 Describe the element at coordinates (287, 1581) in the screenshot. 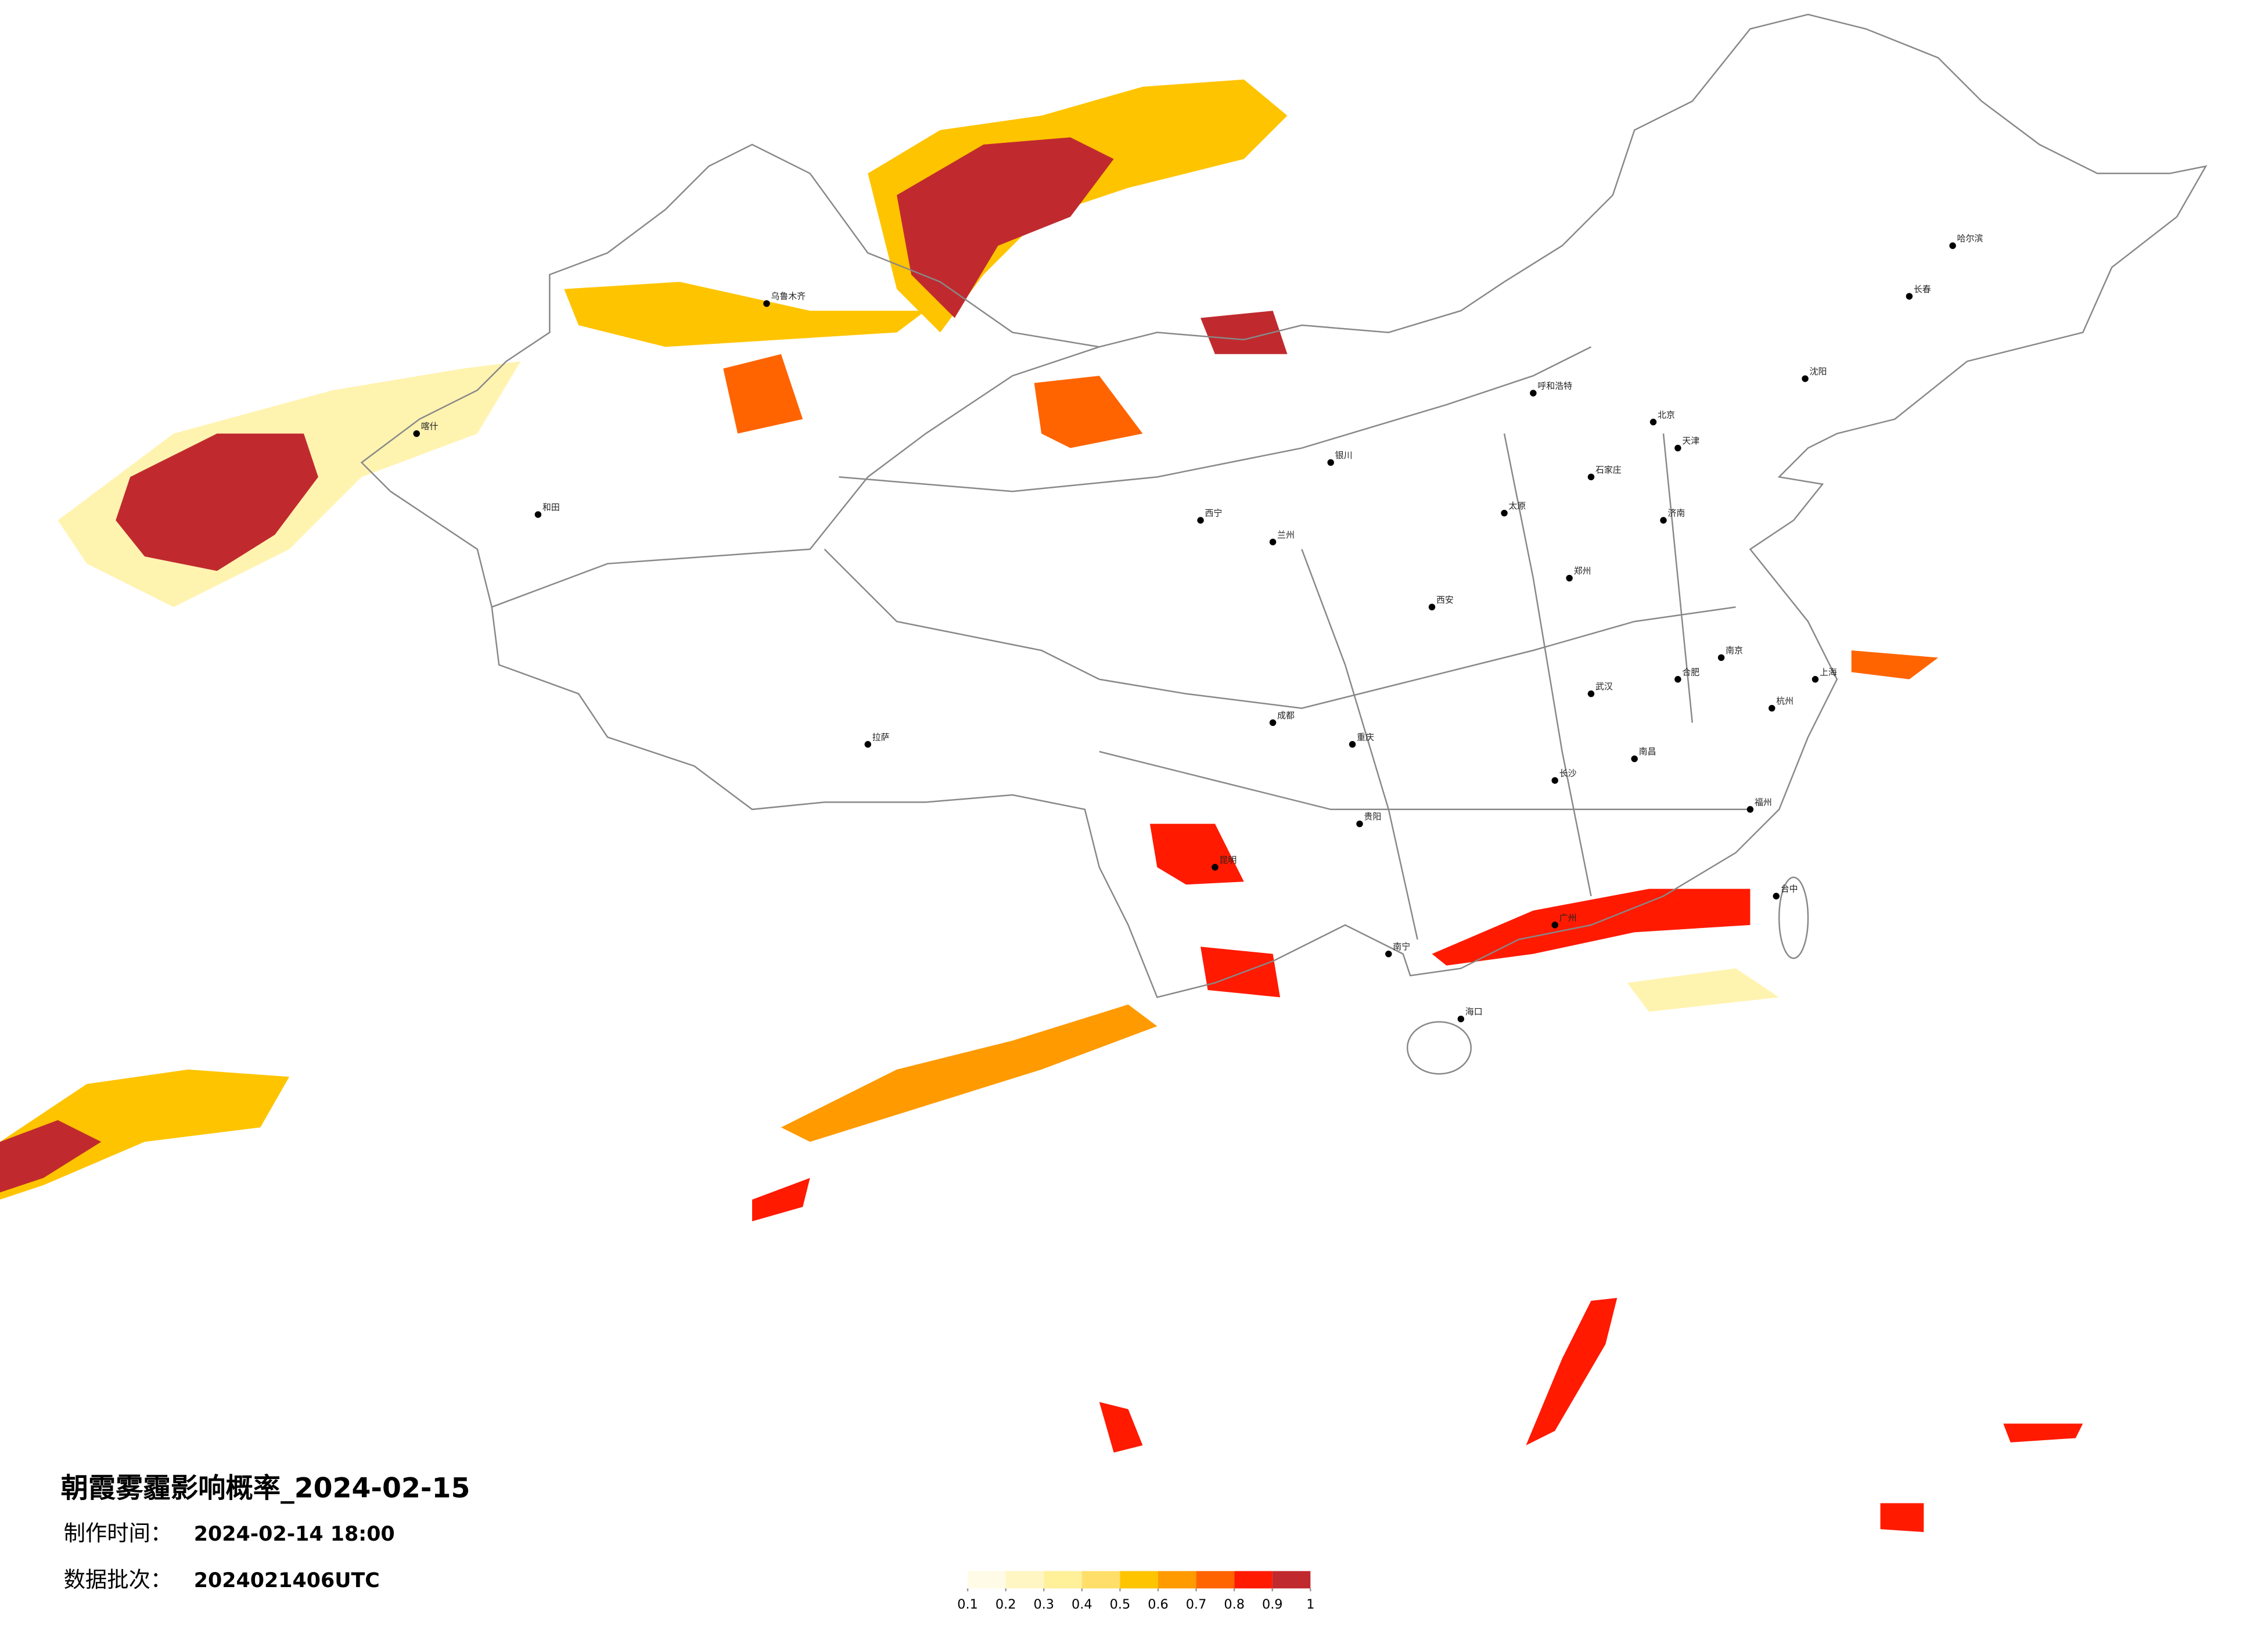

I see `batch-value: 2024021406UTC` at that location.